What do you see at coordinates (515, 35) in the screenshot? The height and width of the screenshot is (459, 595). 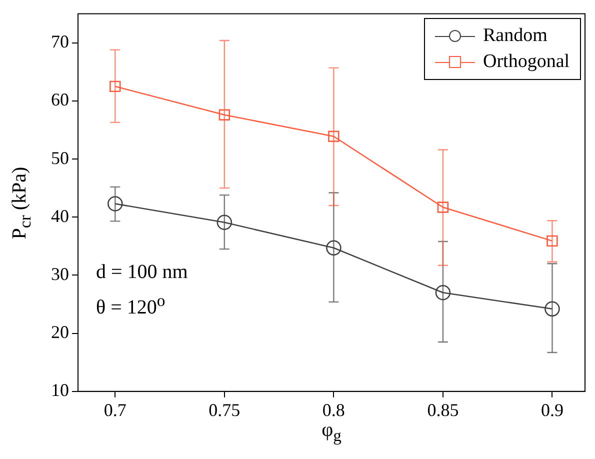 I see `legend-label: Random` at bounding box center [515, 35].